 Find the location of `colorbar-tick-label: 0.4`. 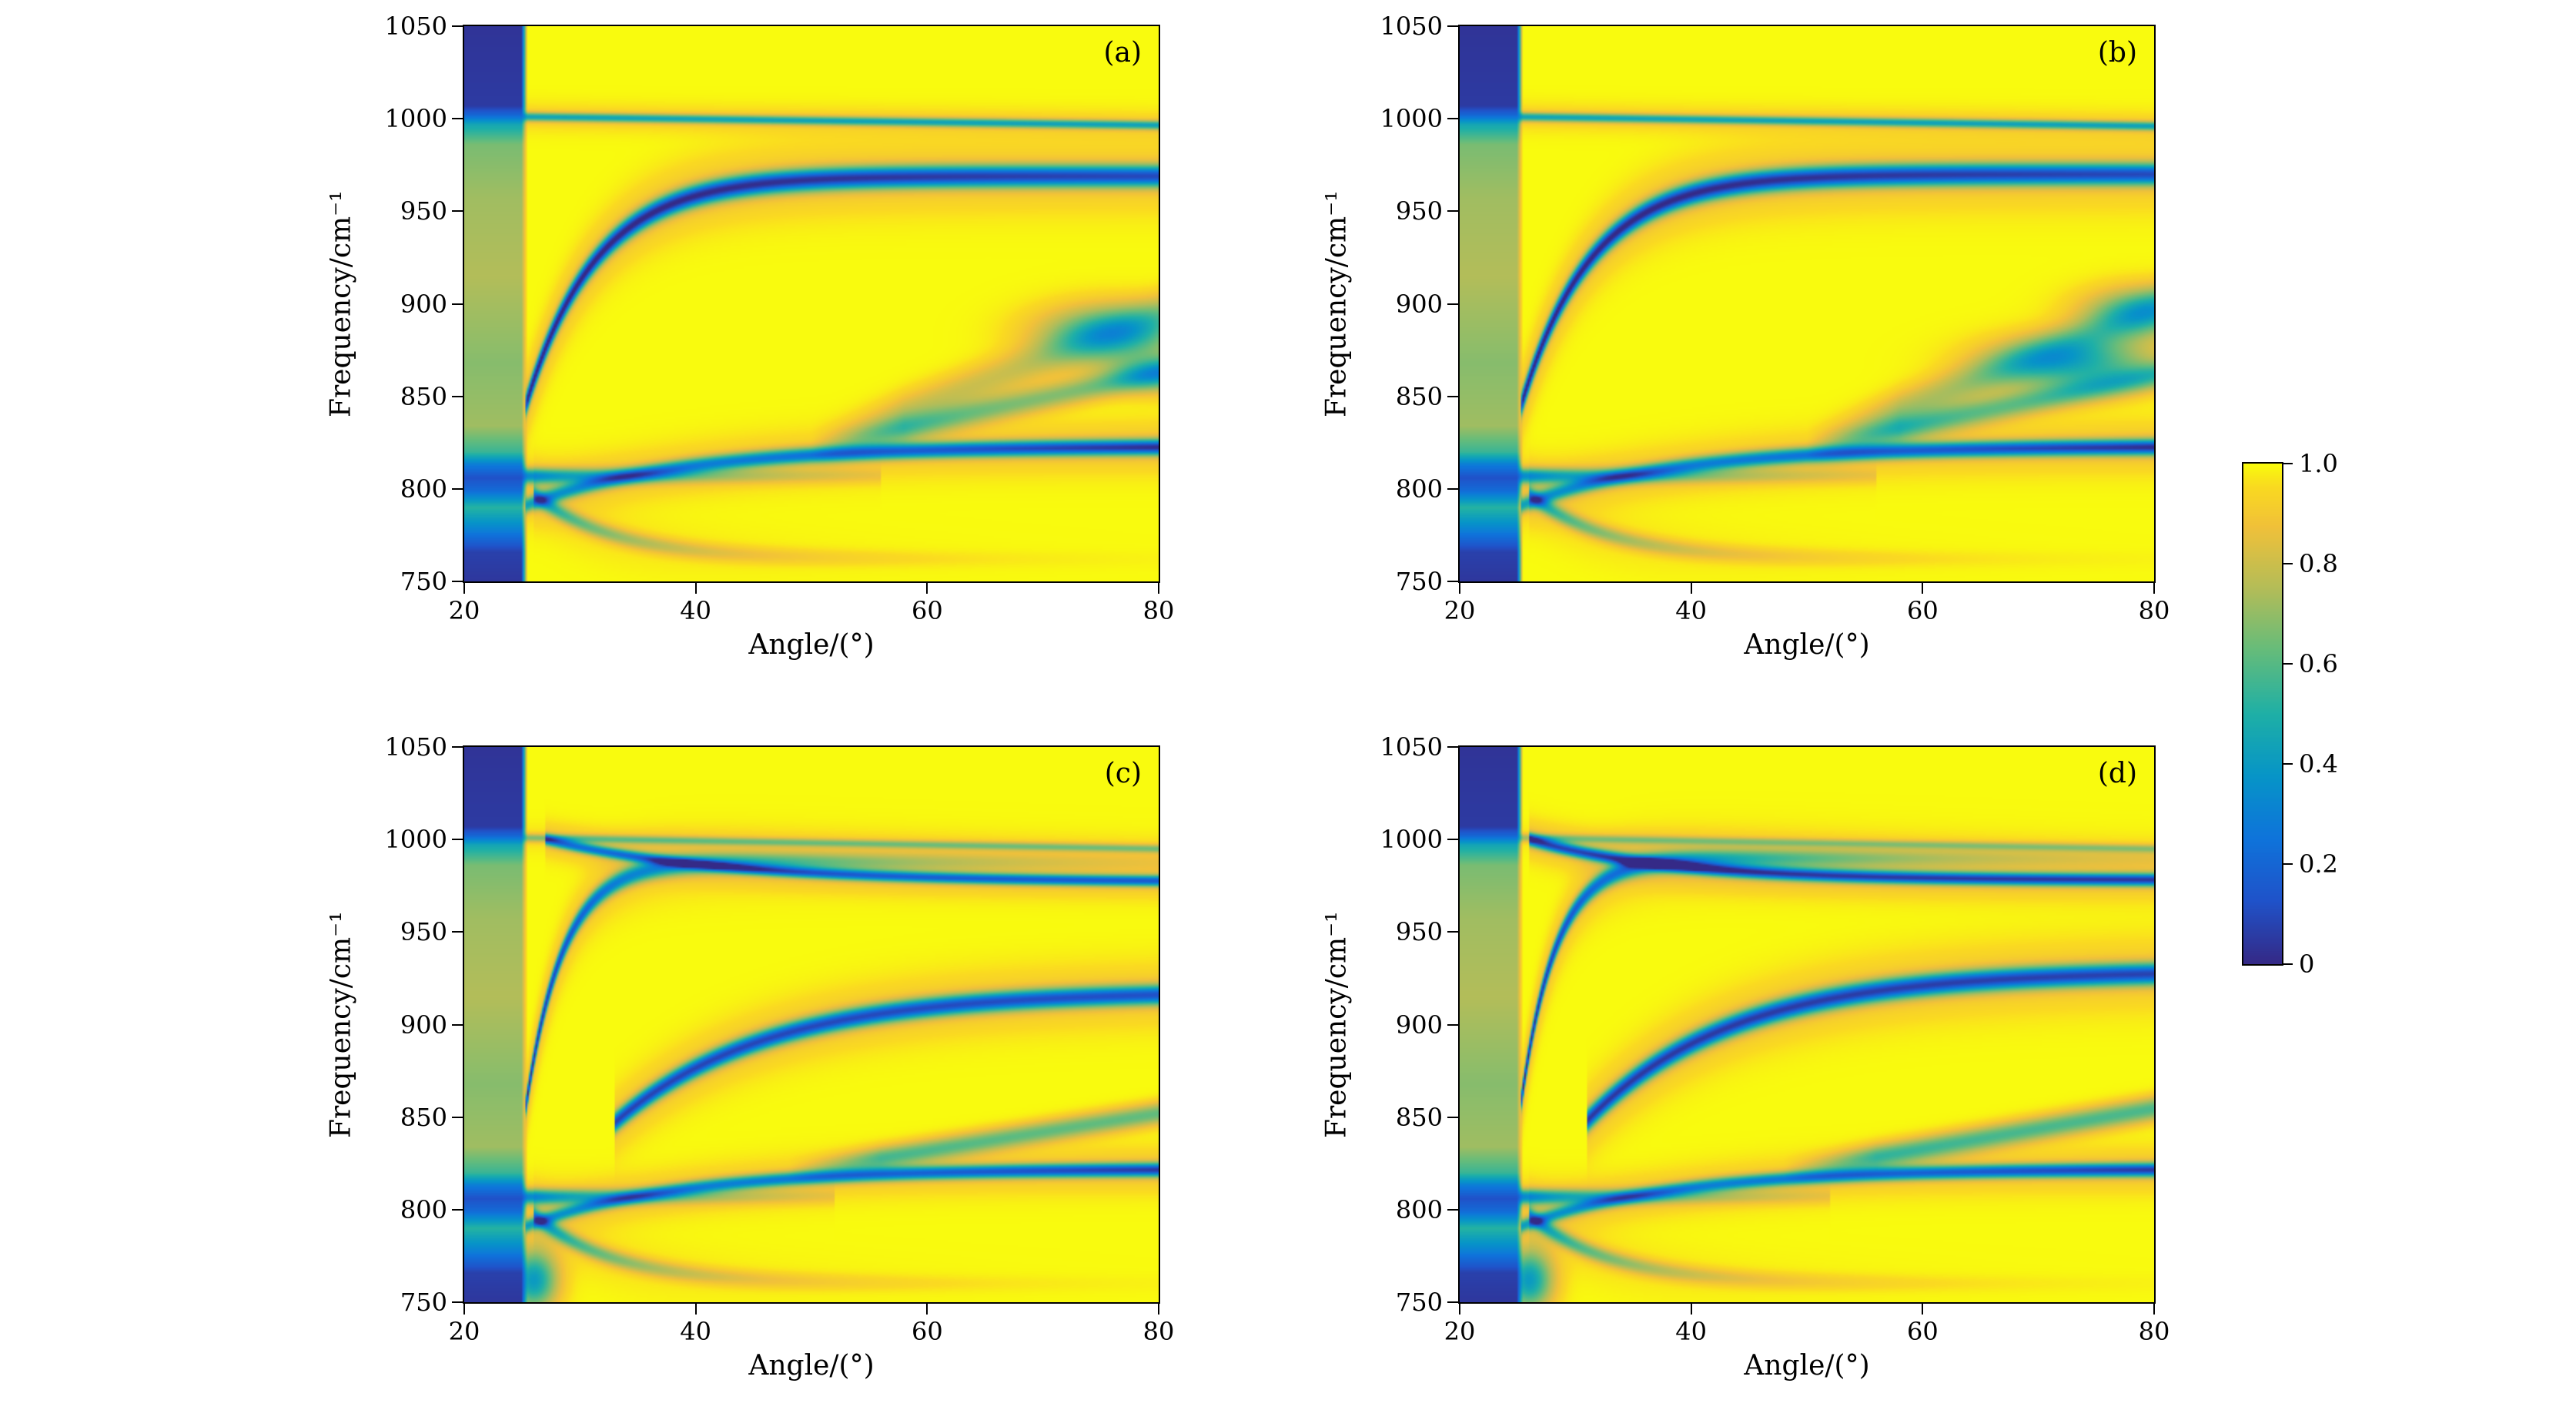

colorbar-tick-label: 0.4 is located at coordinates (2318, 764).